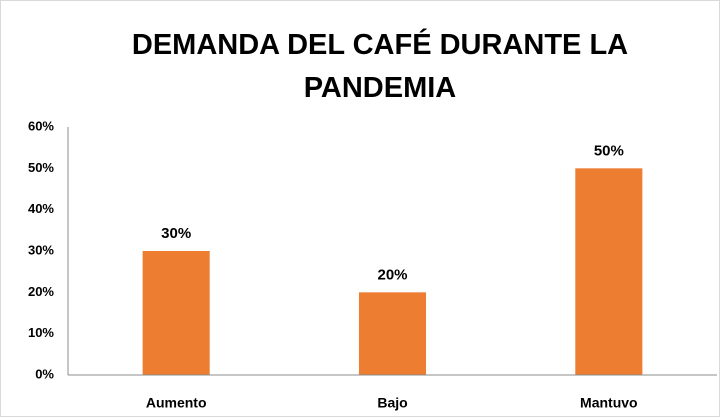 This screenshot has height=417, width=720. I want to click on data-label: 20%, so click(392, 274).